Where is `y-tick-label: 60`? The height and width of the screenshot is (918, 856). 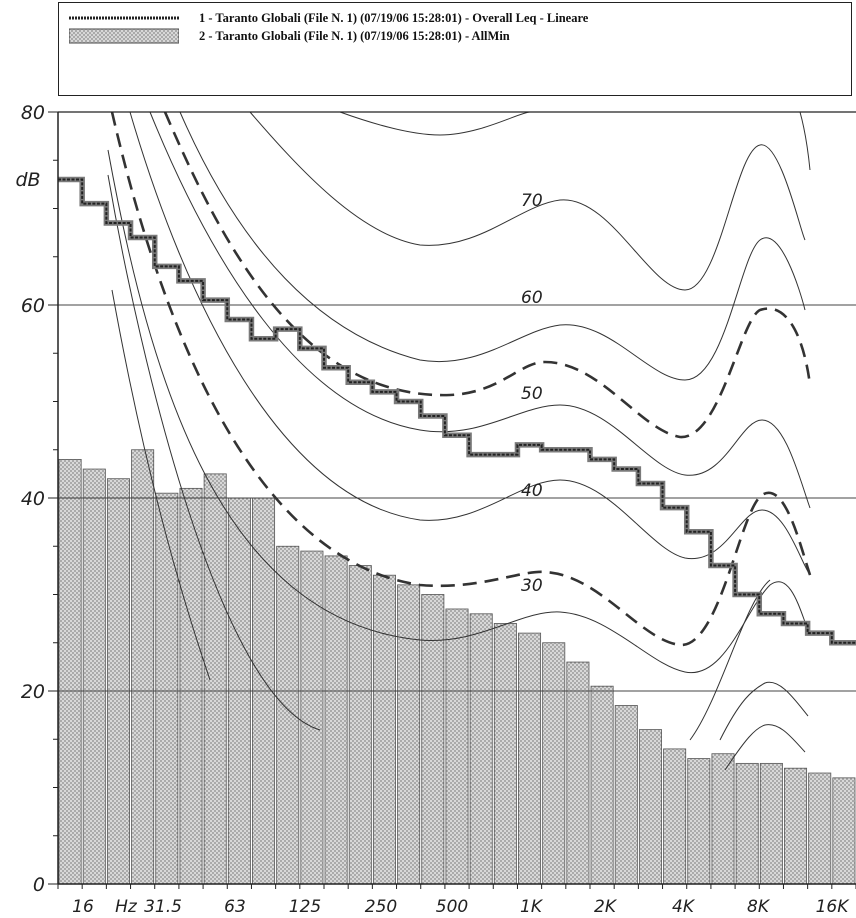
y-tick-label: 60 is located at coordinates (33, 306).